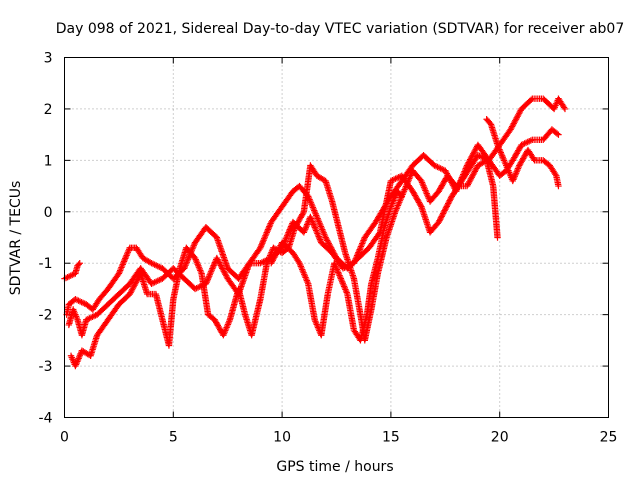 The height and width of the screenshot is (485, 640). I want to click on x-tick-label: 0, so click(64, 438).